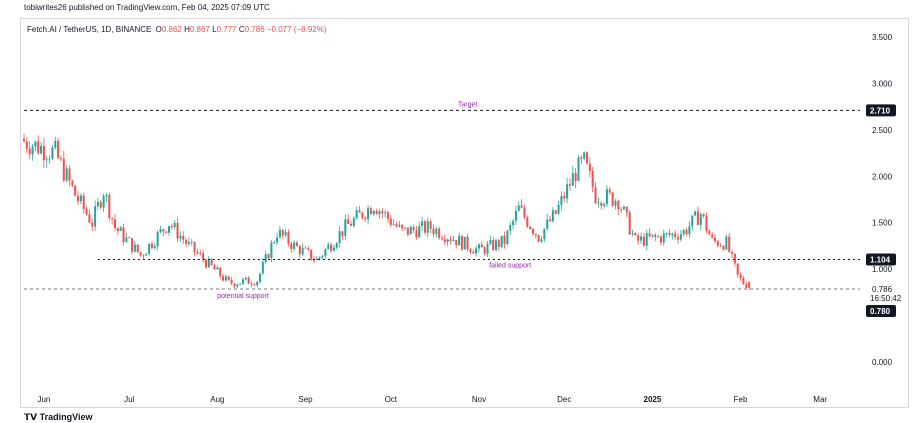 This screenshot has width=924, height=423. What do you see at coordinates (881, 259) in the screenshot?
I see `support-price-tag-bg` at bounding box center [881, 259].